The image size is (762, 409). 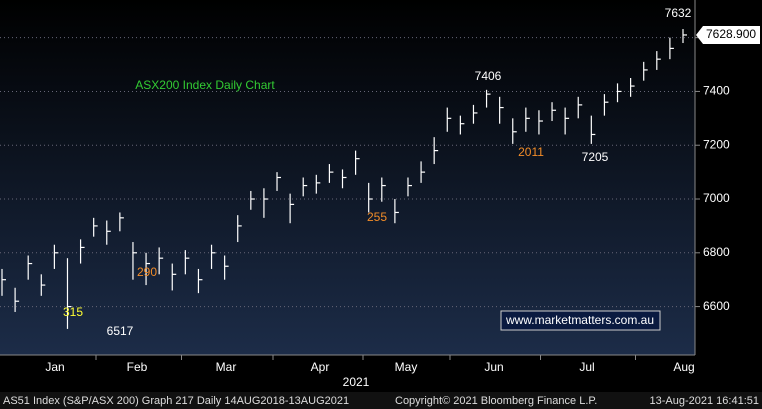 What do you see at coordinates (54, 367) in the screenshot?
I see `x-tick-label: Jan` at bounding box center [54, 367].